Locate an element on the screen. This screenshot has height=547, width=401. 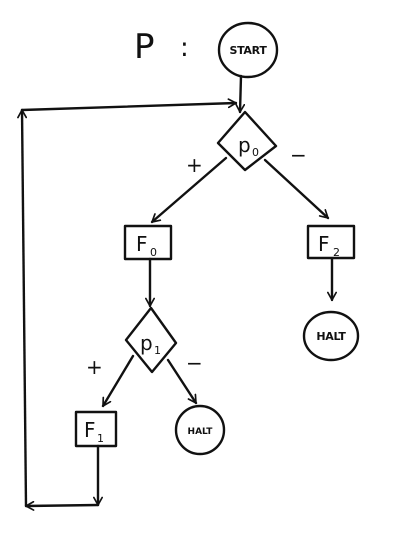
decision-p0: p 0 is located at coordinates (247, 141).